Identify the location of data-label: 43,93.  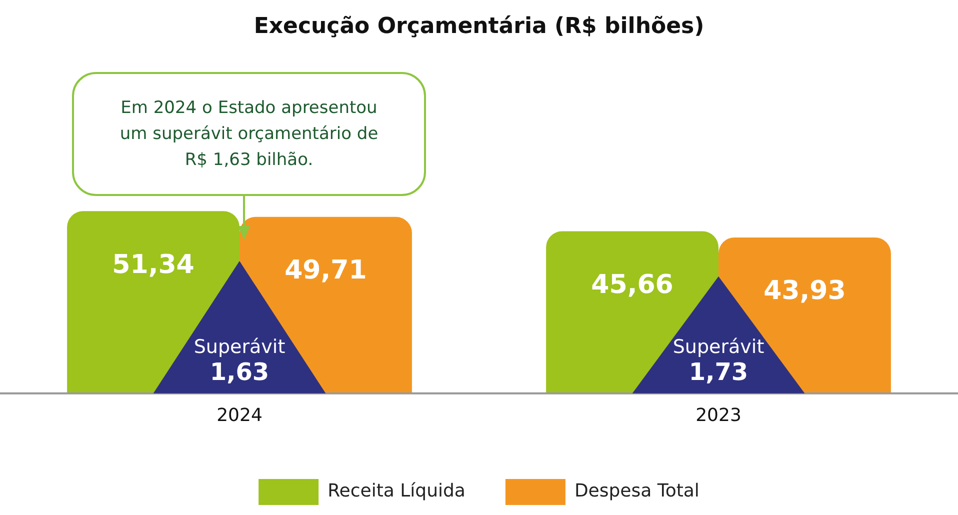
(805, 291).